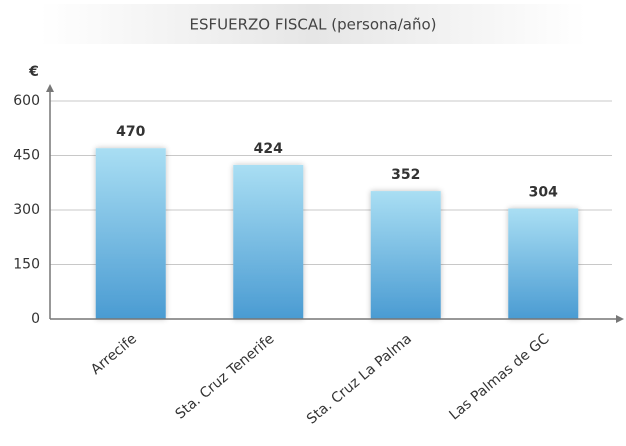 Image resolution: width=626 pixels, height=446 pixels. What do you see at coordinates (359, 379) in the screenshot?
I see `x-tick-label: Sta. Cruz La Palma` at bounding box center [359, 379].